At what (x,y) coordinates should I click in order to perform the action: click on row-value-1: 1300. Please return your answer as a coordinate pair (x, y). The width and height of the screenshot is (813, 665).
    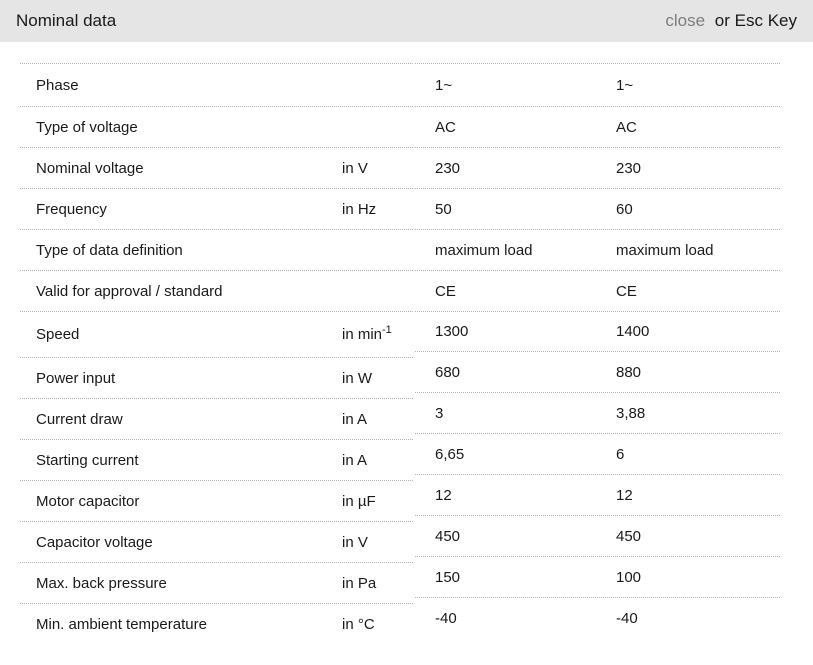
    Looking at the image, I should click on (452, 331).